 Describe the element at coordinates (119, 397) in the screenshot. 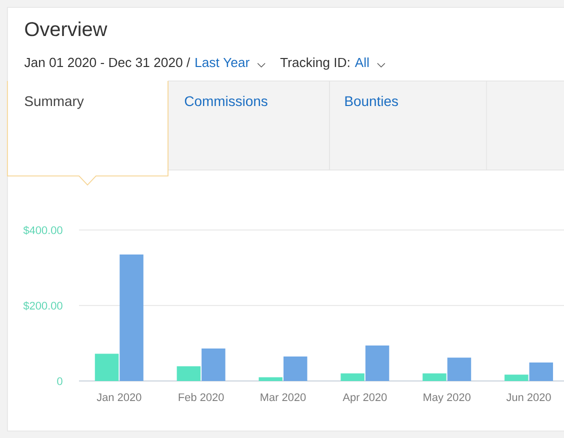

I see `x-tick-label: Jan 2020` at that location.